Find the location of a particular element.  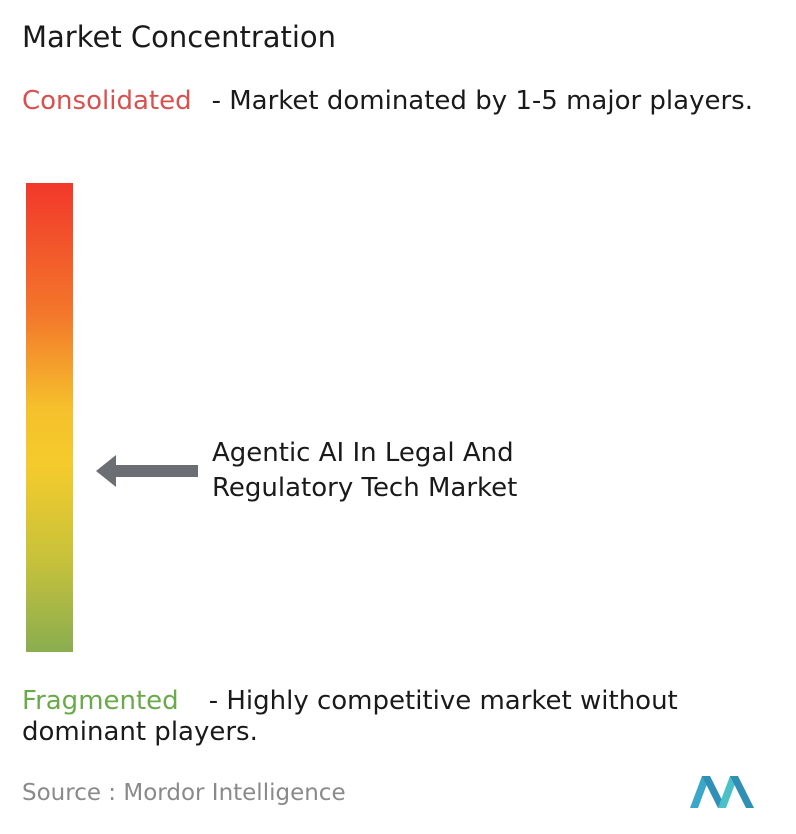

title: Market Concentration is located at coordinates (179, 37).